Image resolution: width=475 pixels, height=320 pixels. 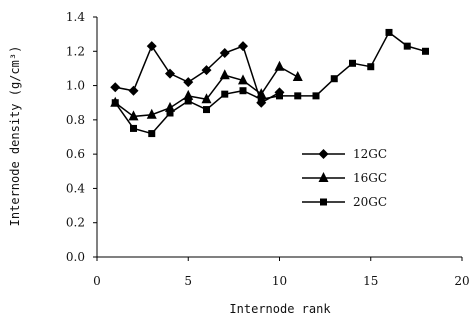 I want to click on legend-entry: 12GC, so click(x=344, y=154).